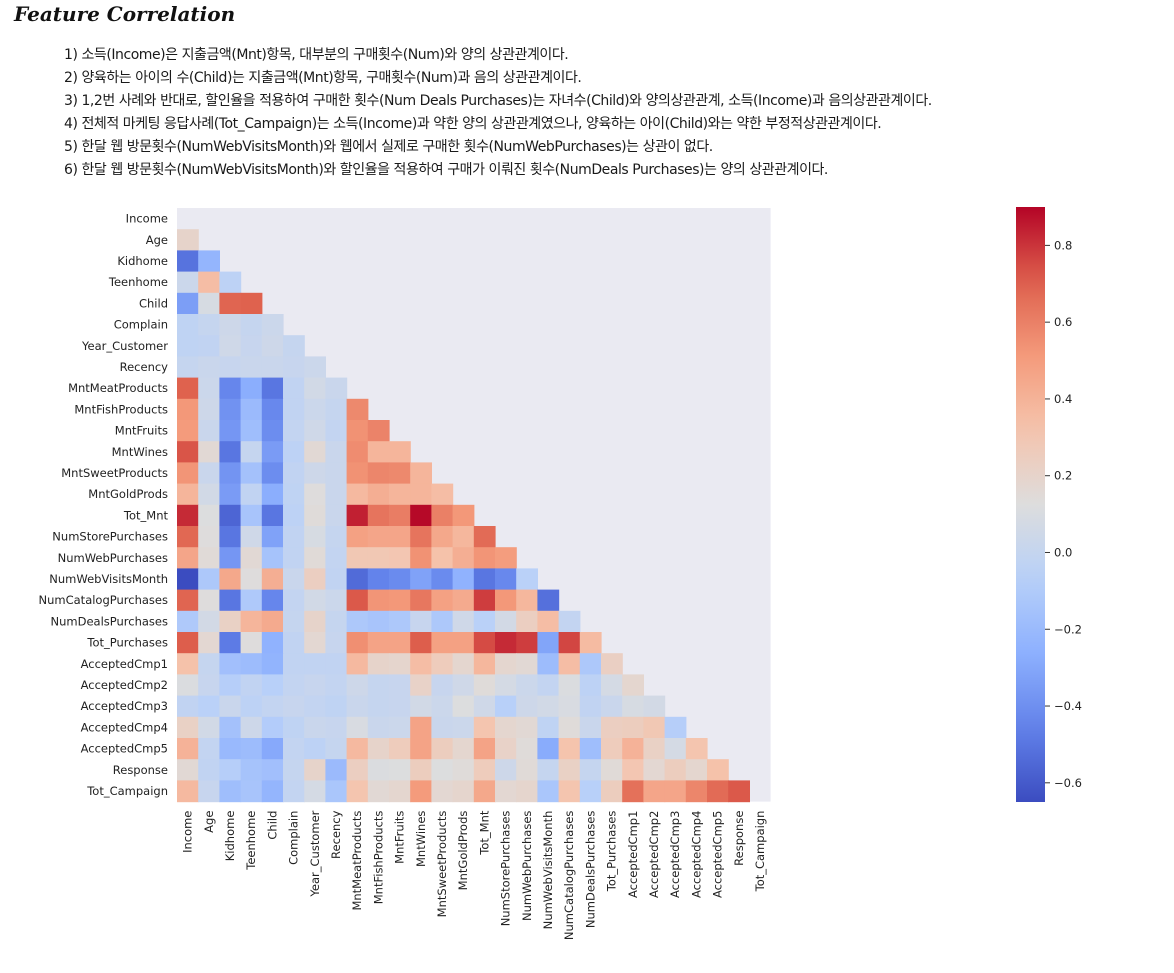  Describe the element at coordinates (147, 219) in the screenshot. I see `y-tick-label: Income` at that location.